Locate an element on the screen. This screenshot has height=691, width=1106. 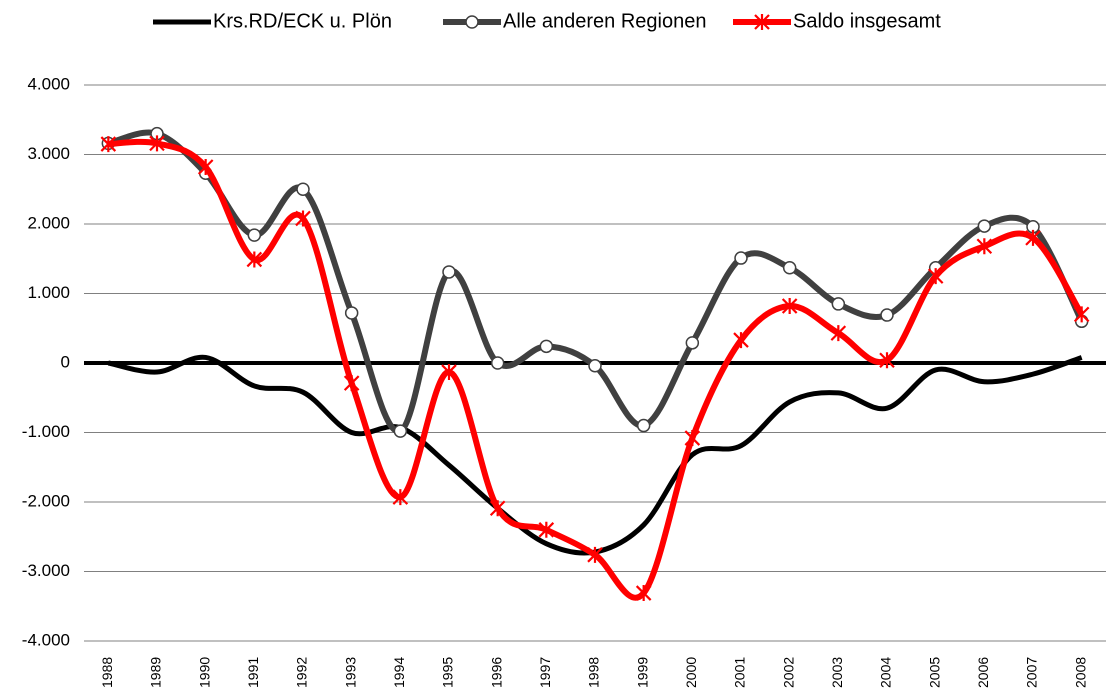
x-tick-label: 1998 is located at coordinates (594, 672).